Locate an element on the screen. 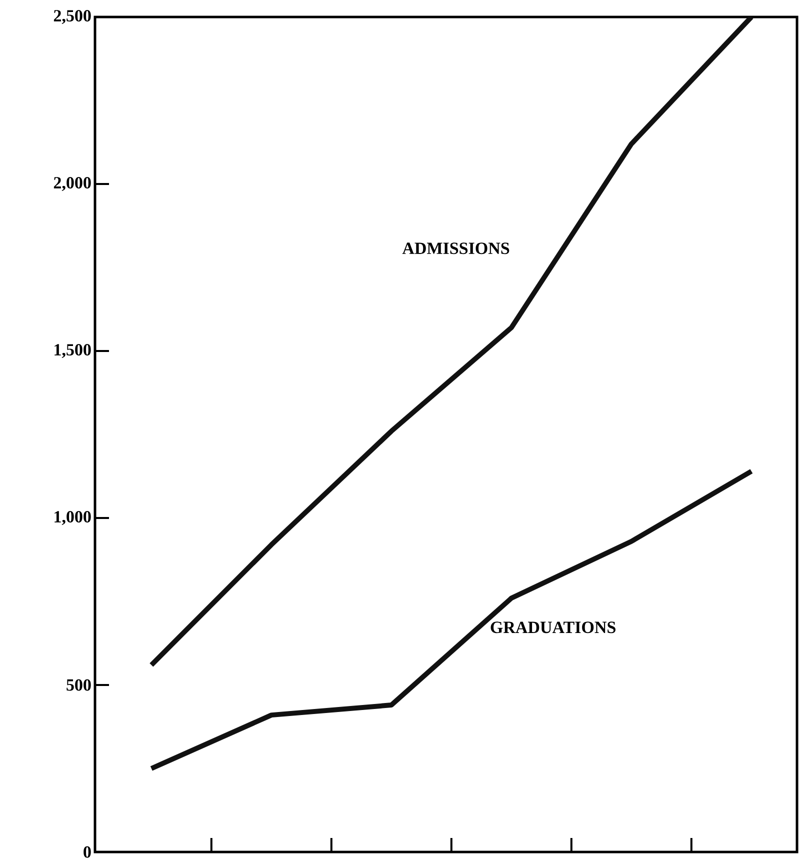 The width and height of the screenshot is (799, 862). text: ADMISSIONS is located at coordinates (456, 248).